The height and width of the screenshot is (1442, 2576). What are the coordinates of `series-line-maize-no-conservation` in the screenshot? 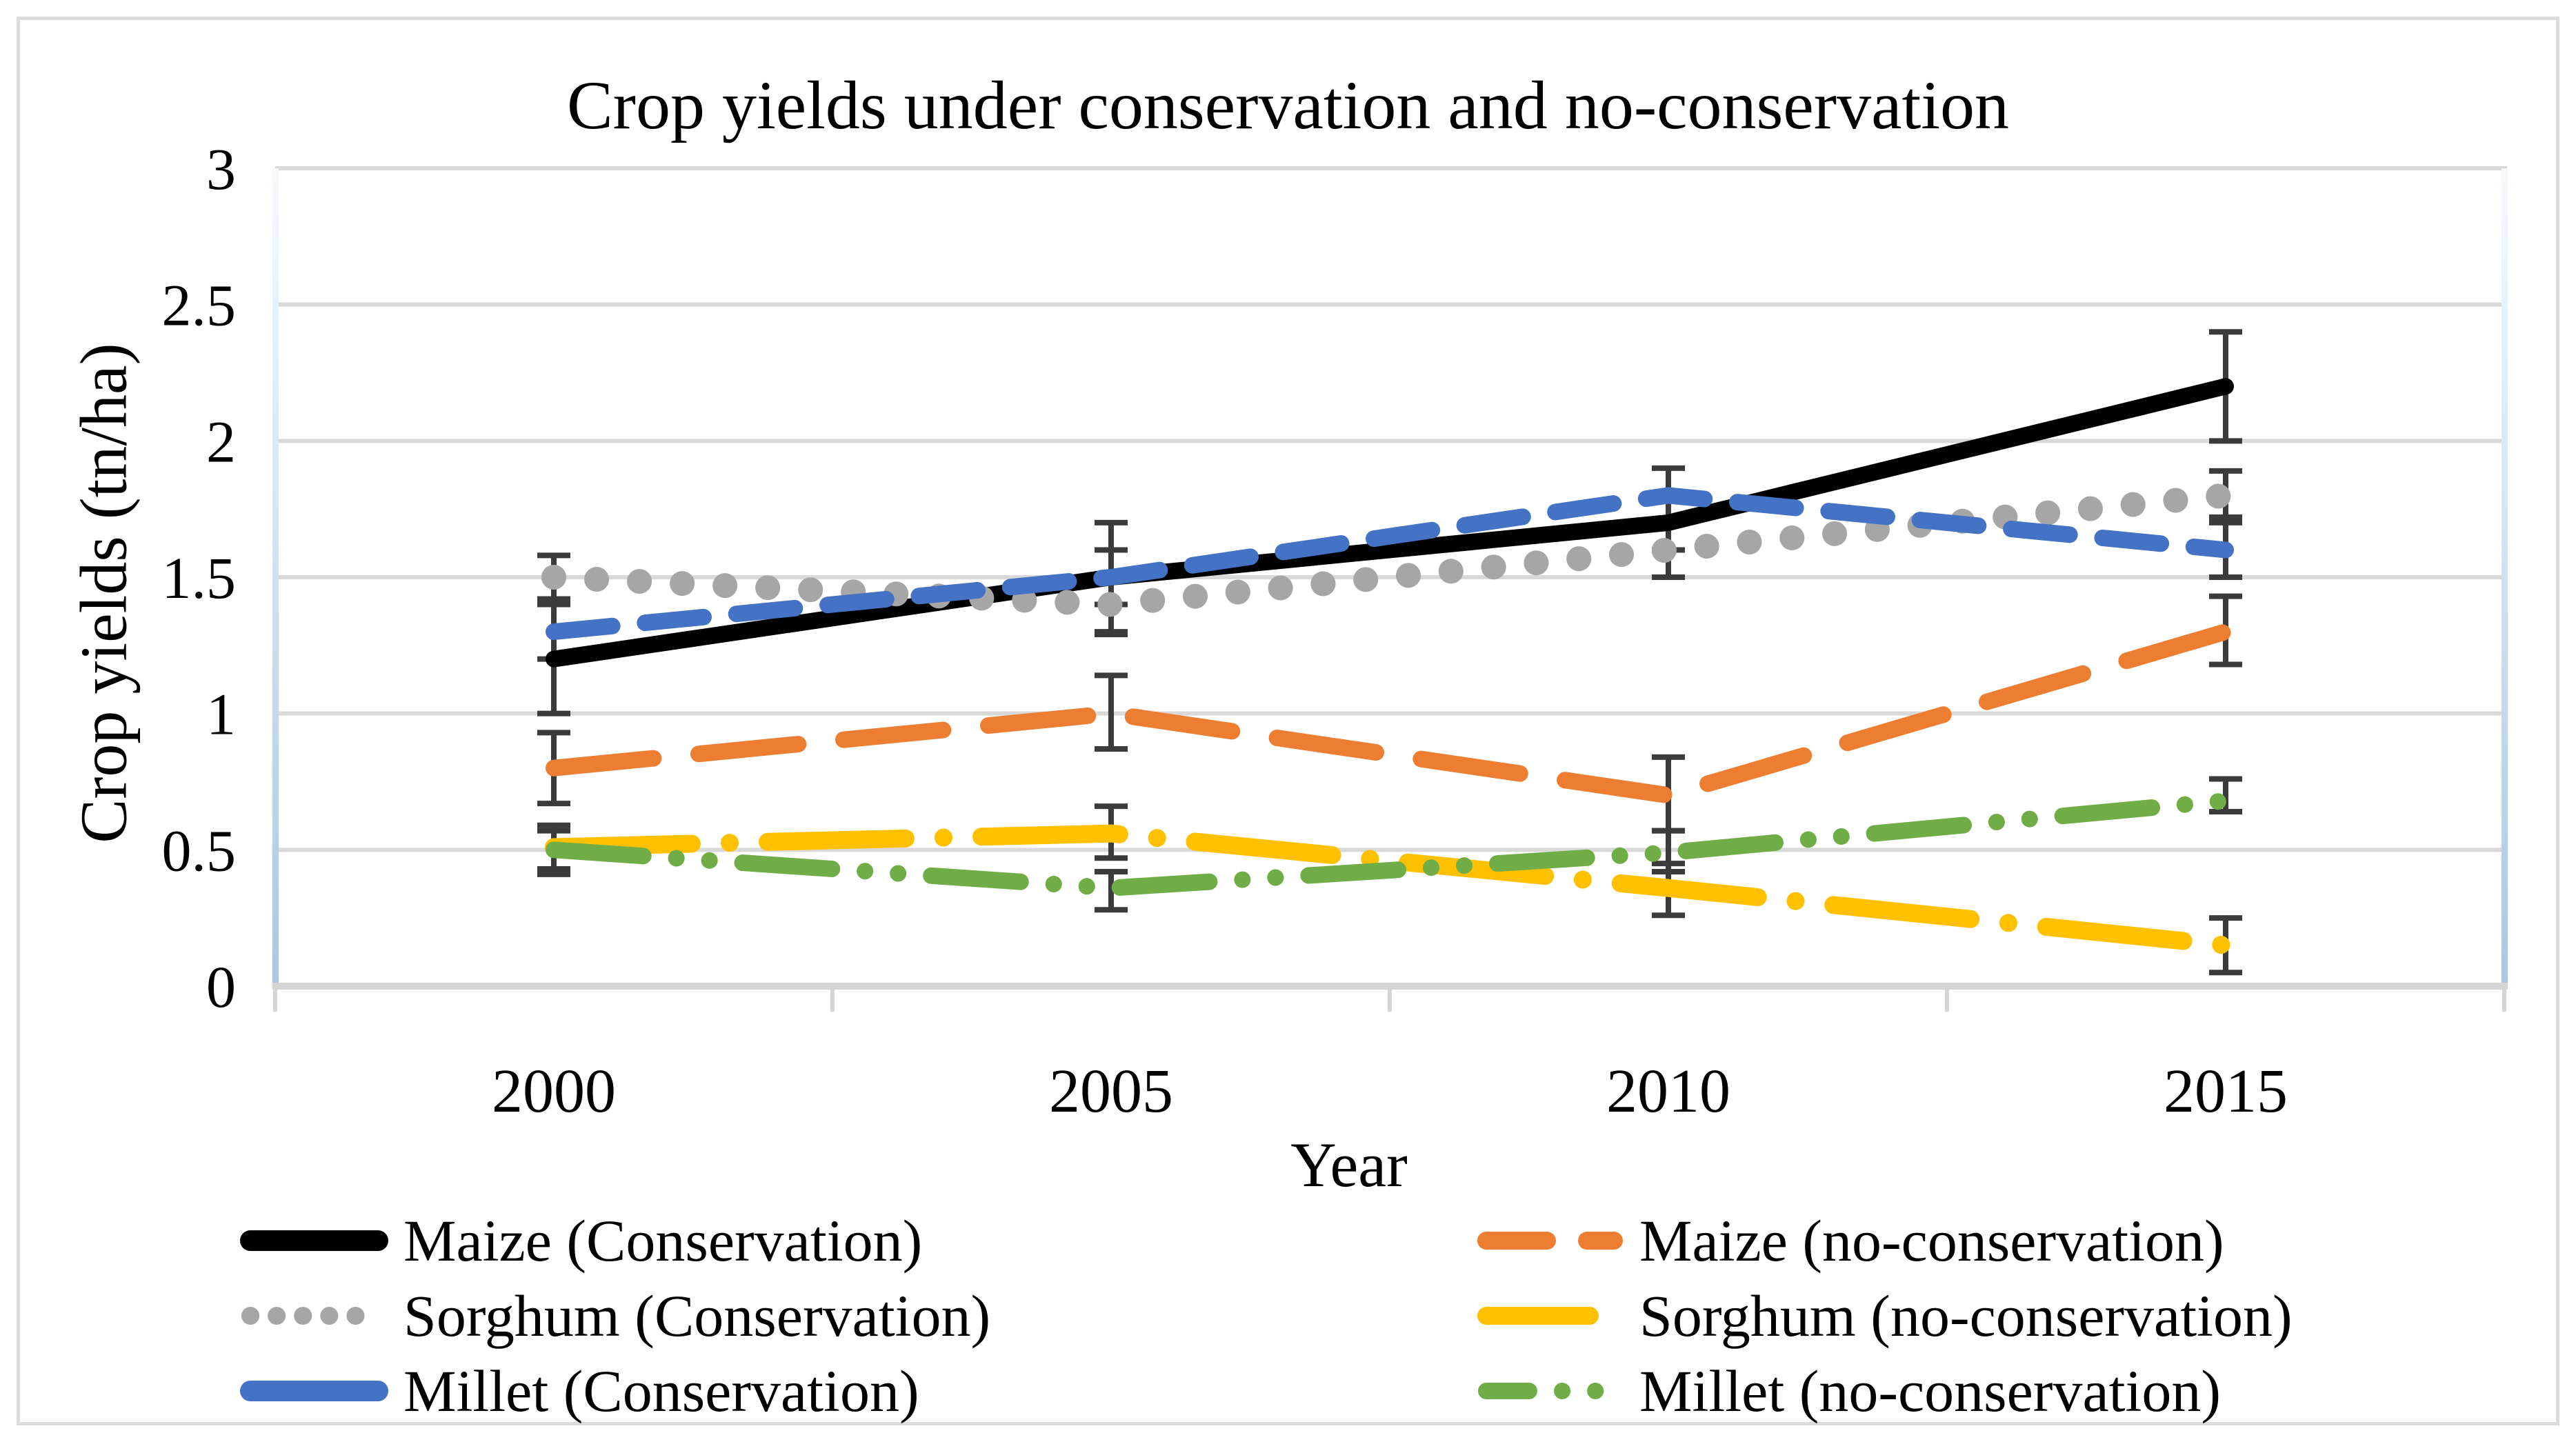 It's located at (1390, 713).